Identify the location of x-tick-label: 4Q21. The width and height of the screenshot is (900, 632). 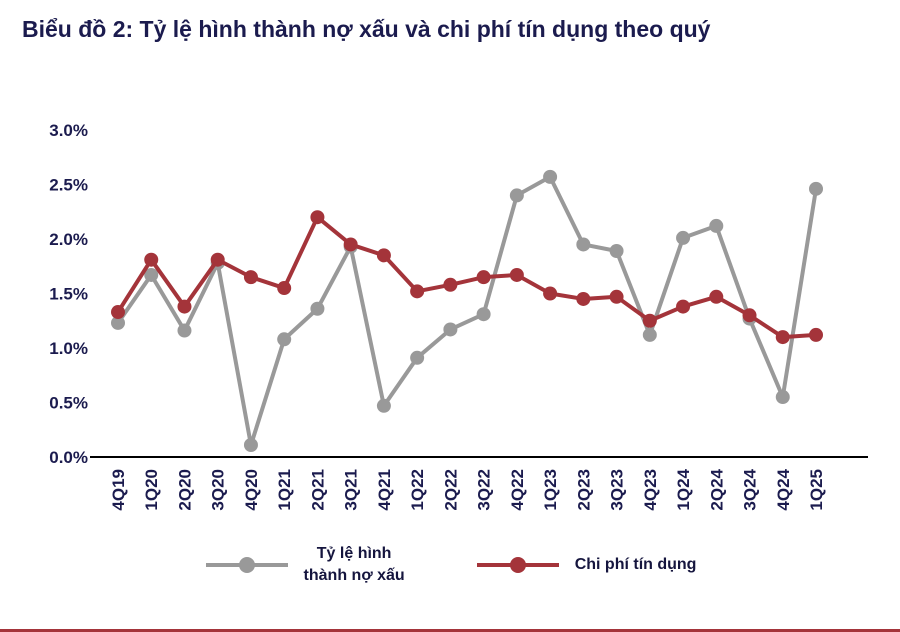
(384, 490).